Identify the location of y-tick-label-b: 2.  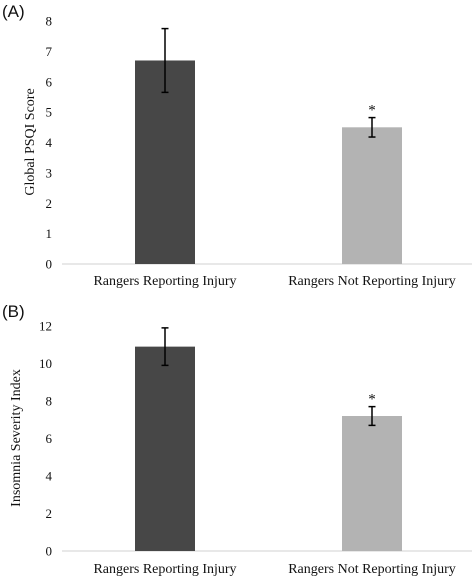
(49, 513).